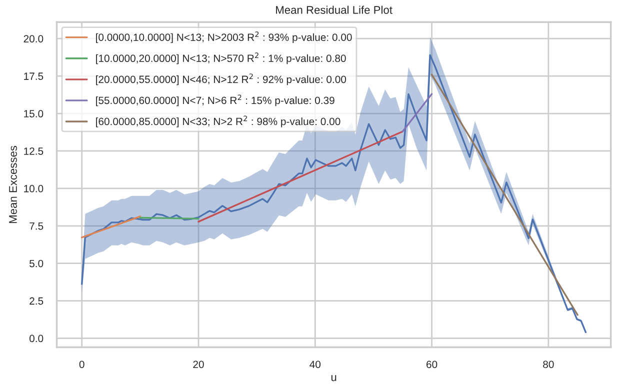 Image resolution: width=617 pixels, height=388 pixels. What do you see at coordinates (432, 364) in the screenshot?
I see `x-tick-label: 60` at bounding box center [432, 364].